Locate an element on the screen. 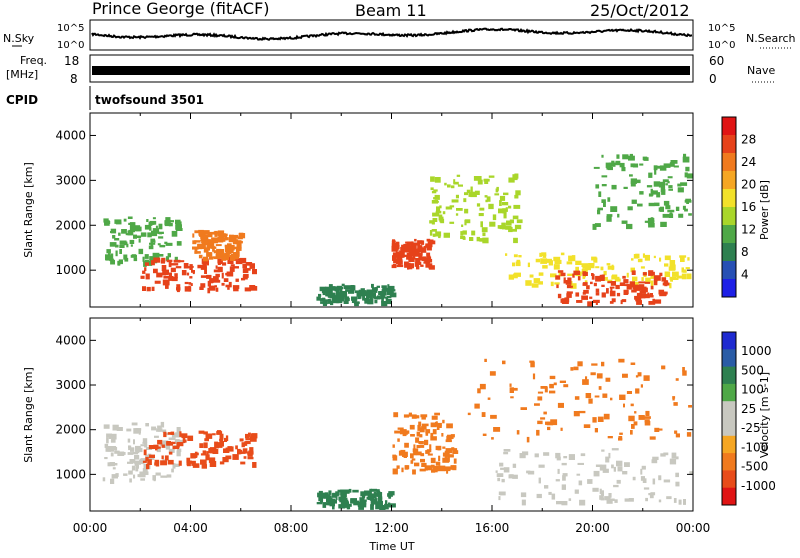 The height and width of the screenshot is (558, 800). velocity-colorbar-tick-label: 500 is located at coordinates (752, 370).